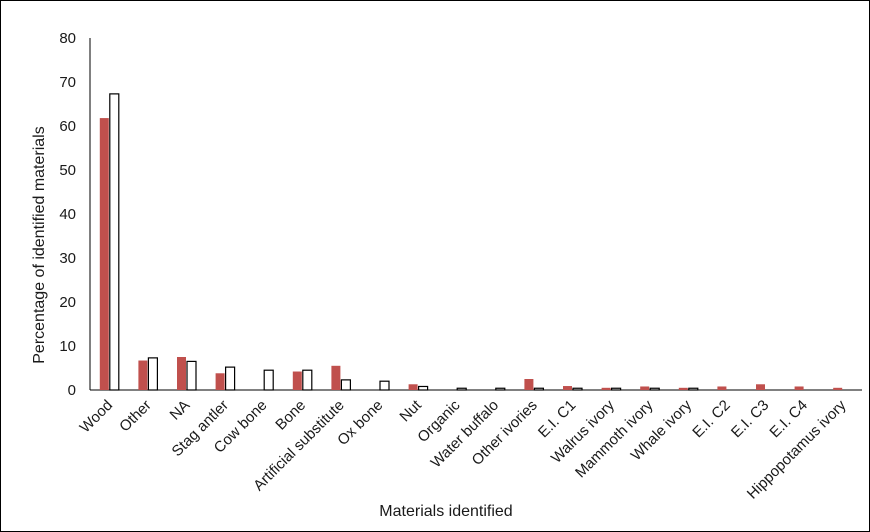 The height and width of the screenshot is (532, 870). What do you see at coordinates (67, 38) in the screenshot?
I see `y-tick-label: 80` at bounding box center [67, 38].